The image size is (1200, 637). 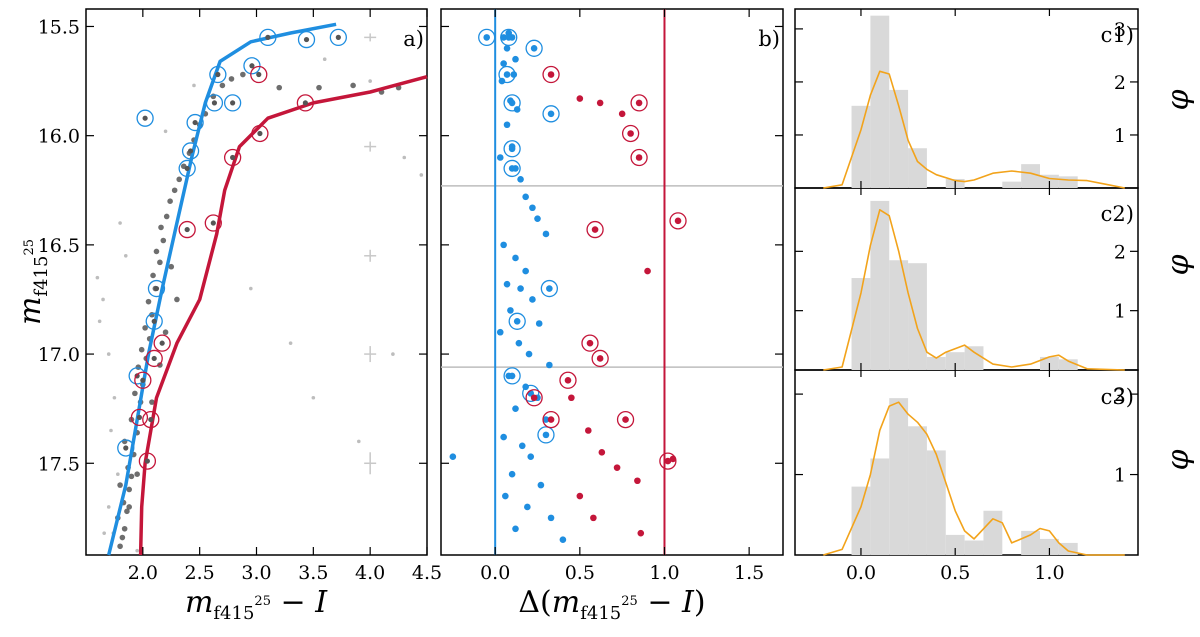 What do you see at coordinates (1117, 397) in the screenshot?
I see `panel-c3-label: c3)` at bounding box center [1117, 397].